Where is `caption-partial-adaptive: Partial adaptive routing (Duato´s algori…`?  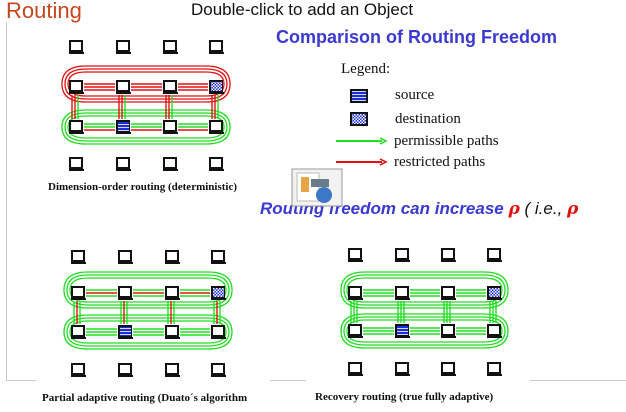
caption-partial-adaptive: Partial adaptive routing (Duato´s algori… is located at coordinates (145, 398).